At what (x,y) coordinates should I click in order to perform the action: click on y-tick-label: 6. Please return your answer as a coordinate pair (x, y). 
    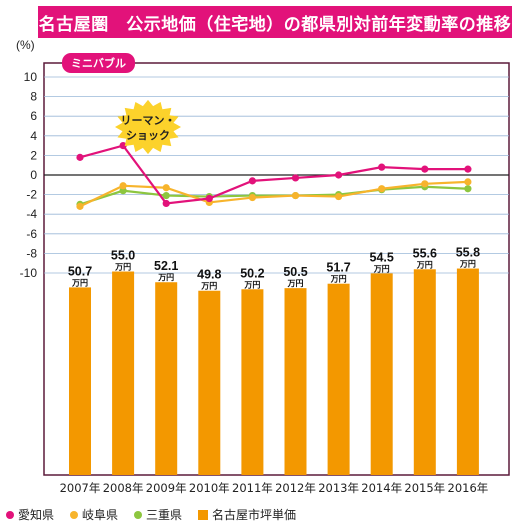
    Looking at the image, I should click on (33, 116).